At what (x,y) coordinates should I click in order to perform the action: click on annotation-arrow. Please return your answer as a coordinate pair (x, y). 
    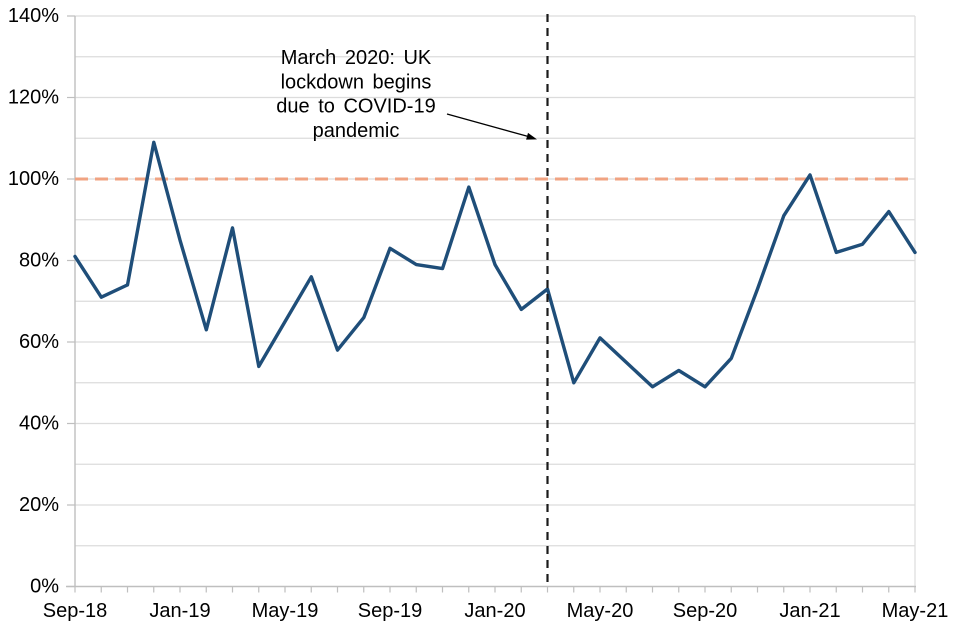
    Looking at the image, I should click on (491, 126).